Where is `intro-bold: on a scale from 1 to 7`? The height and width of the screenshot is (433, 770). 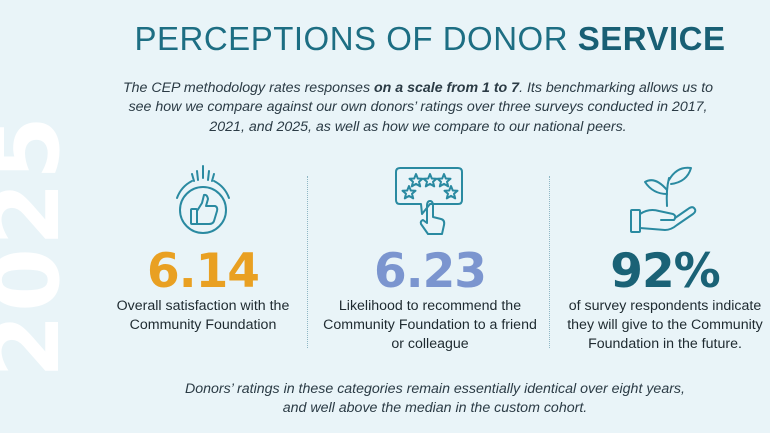
intro-bold: on a scale from 1 to 7 is located at coordinates (446, 88).